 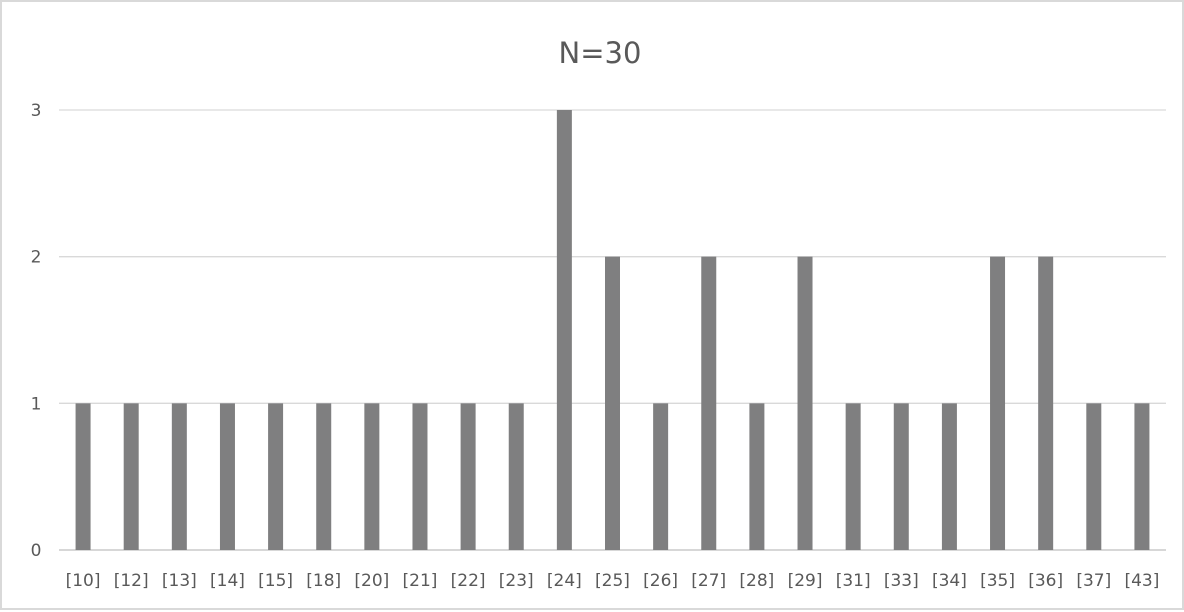 I want to click on x-tick-label: [10], so click(x=83, y=581).